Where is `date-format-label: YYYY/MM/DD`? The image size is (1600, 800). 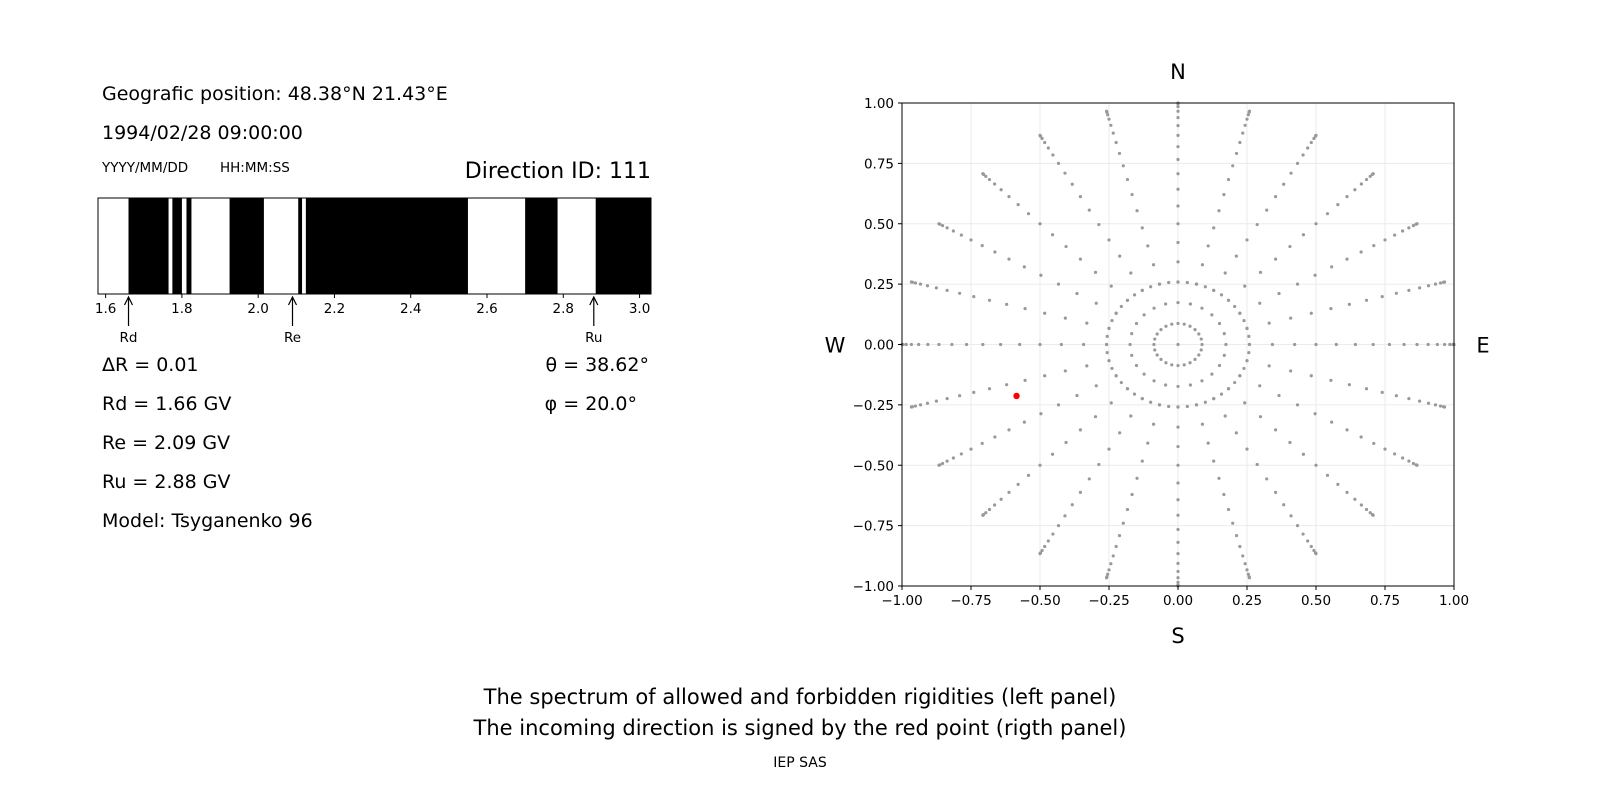 date-format-label: YYYY/MM/DD is located at coordinates (145, 168).